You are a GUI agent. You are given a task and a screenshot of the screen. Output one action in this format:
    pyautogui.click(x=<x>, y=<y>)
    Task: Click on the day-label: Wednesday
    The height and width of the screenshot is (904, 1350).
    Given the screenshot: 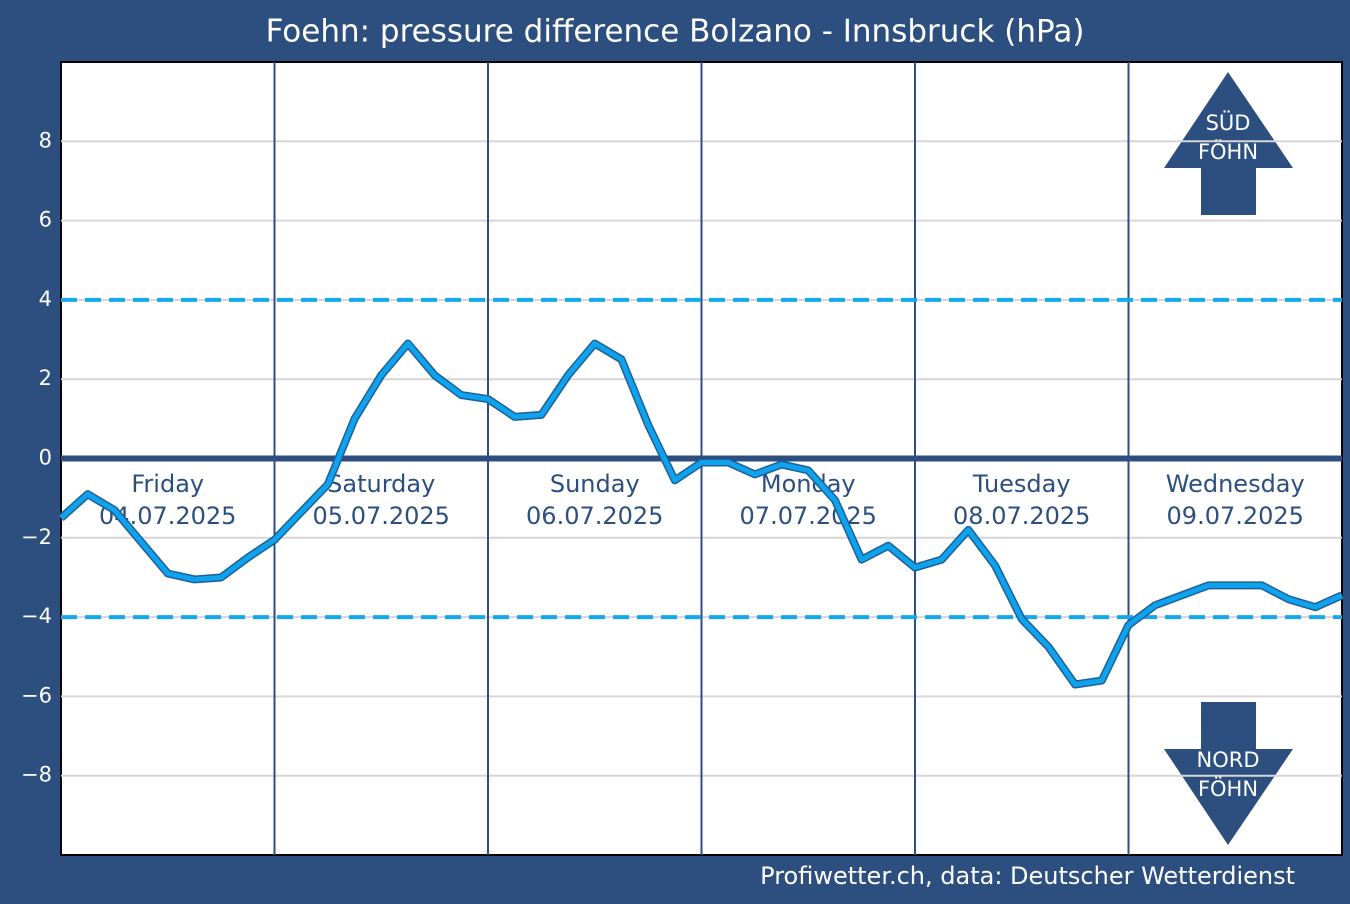 What is the action you would take?
    pyautogui.click(x=1235, y=484)
    